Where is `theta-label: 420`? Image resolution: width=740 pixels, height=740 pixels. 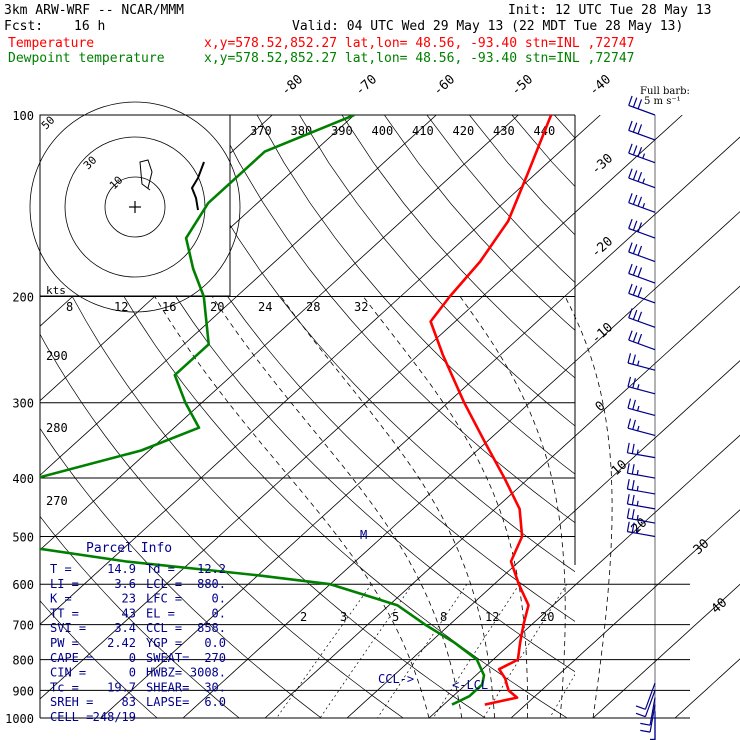
theta-label: 420 is located at coordinates (464, 131).